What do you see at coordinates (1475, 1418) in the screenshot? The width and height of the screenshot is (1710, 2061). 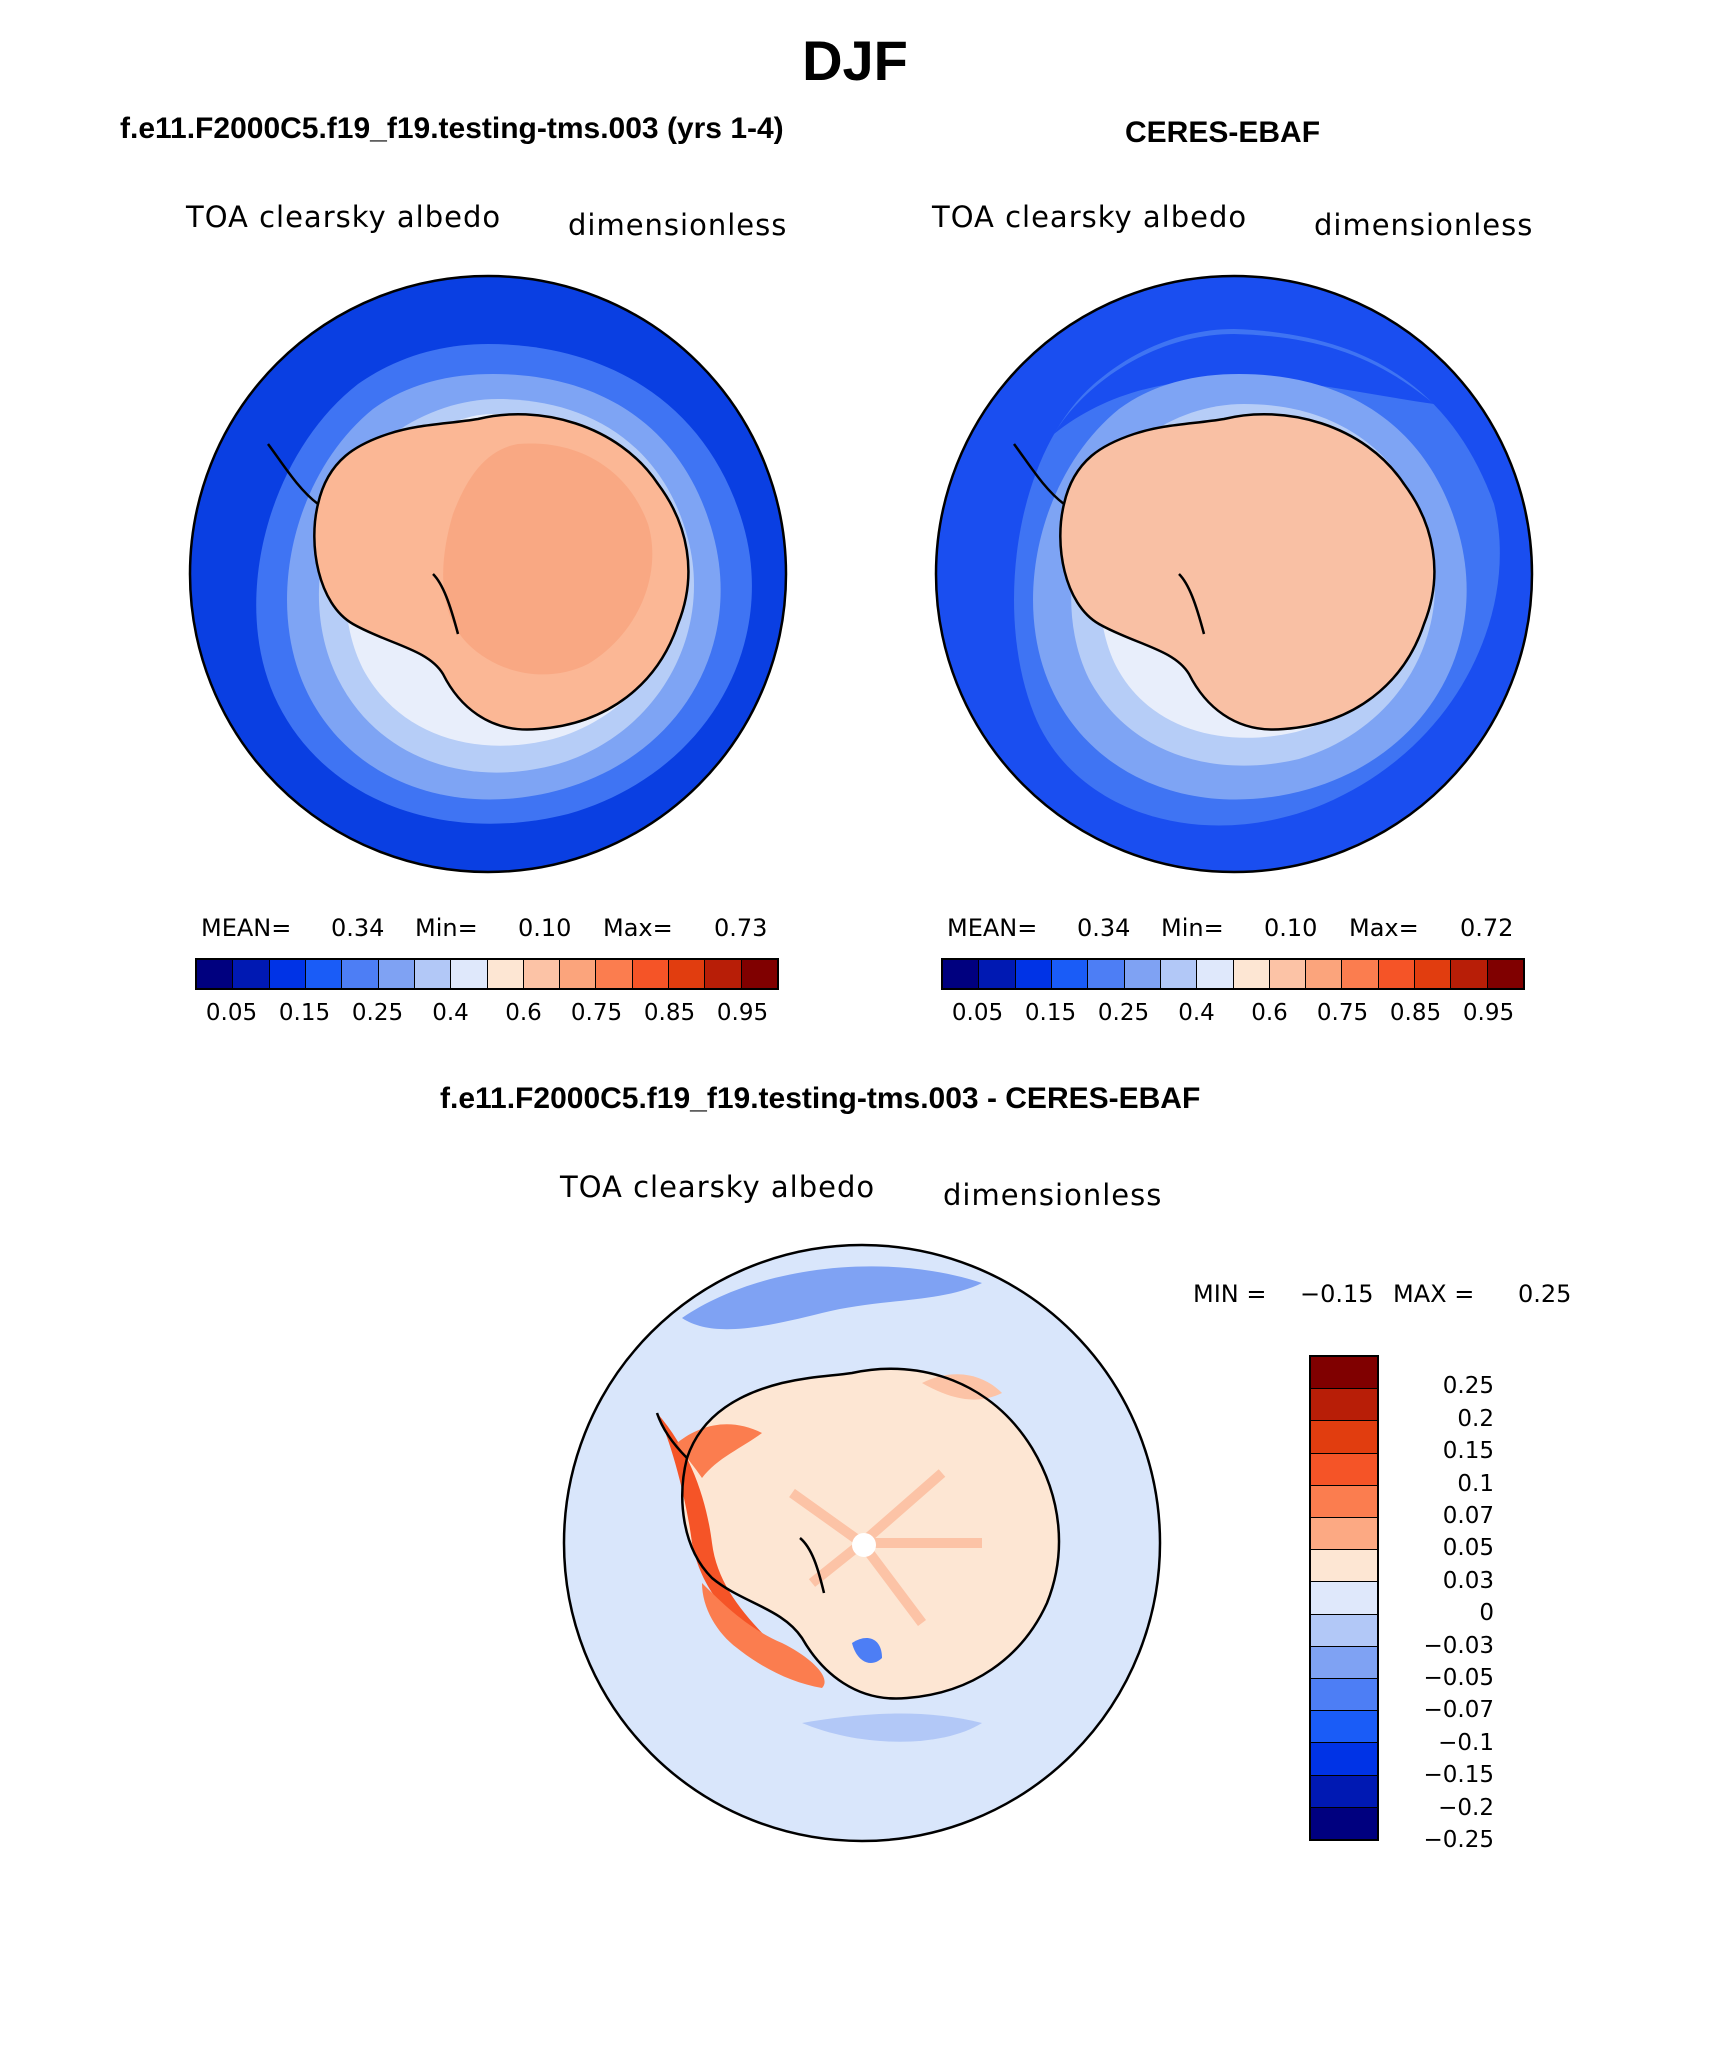 I see `colorbar-tick-label: 0.2` at bounding box center [1475, 1418].